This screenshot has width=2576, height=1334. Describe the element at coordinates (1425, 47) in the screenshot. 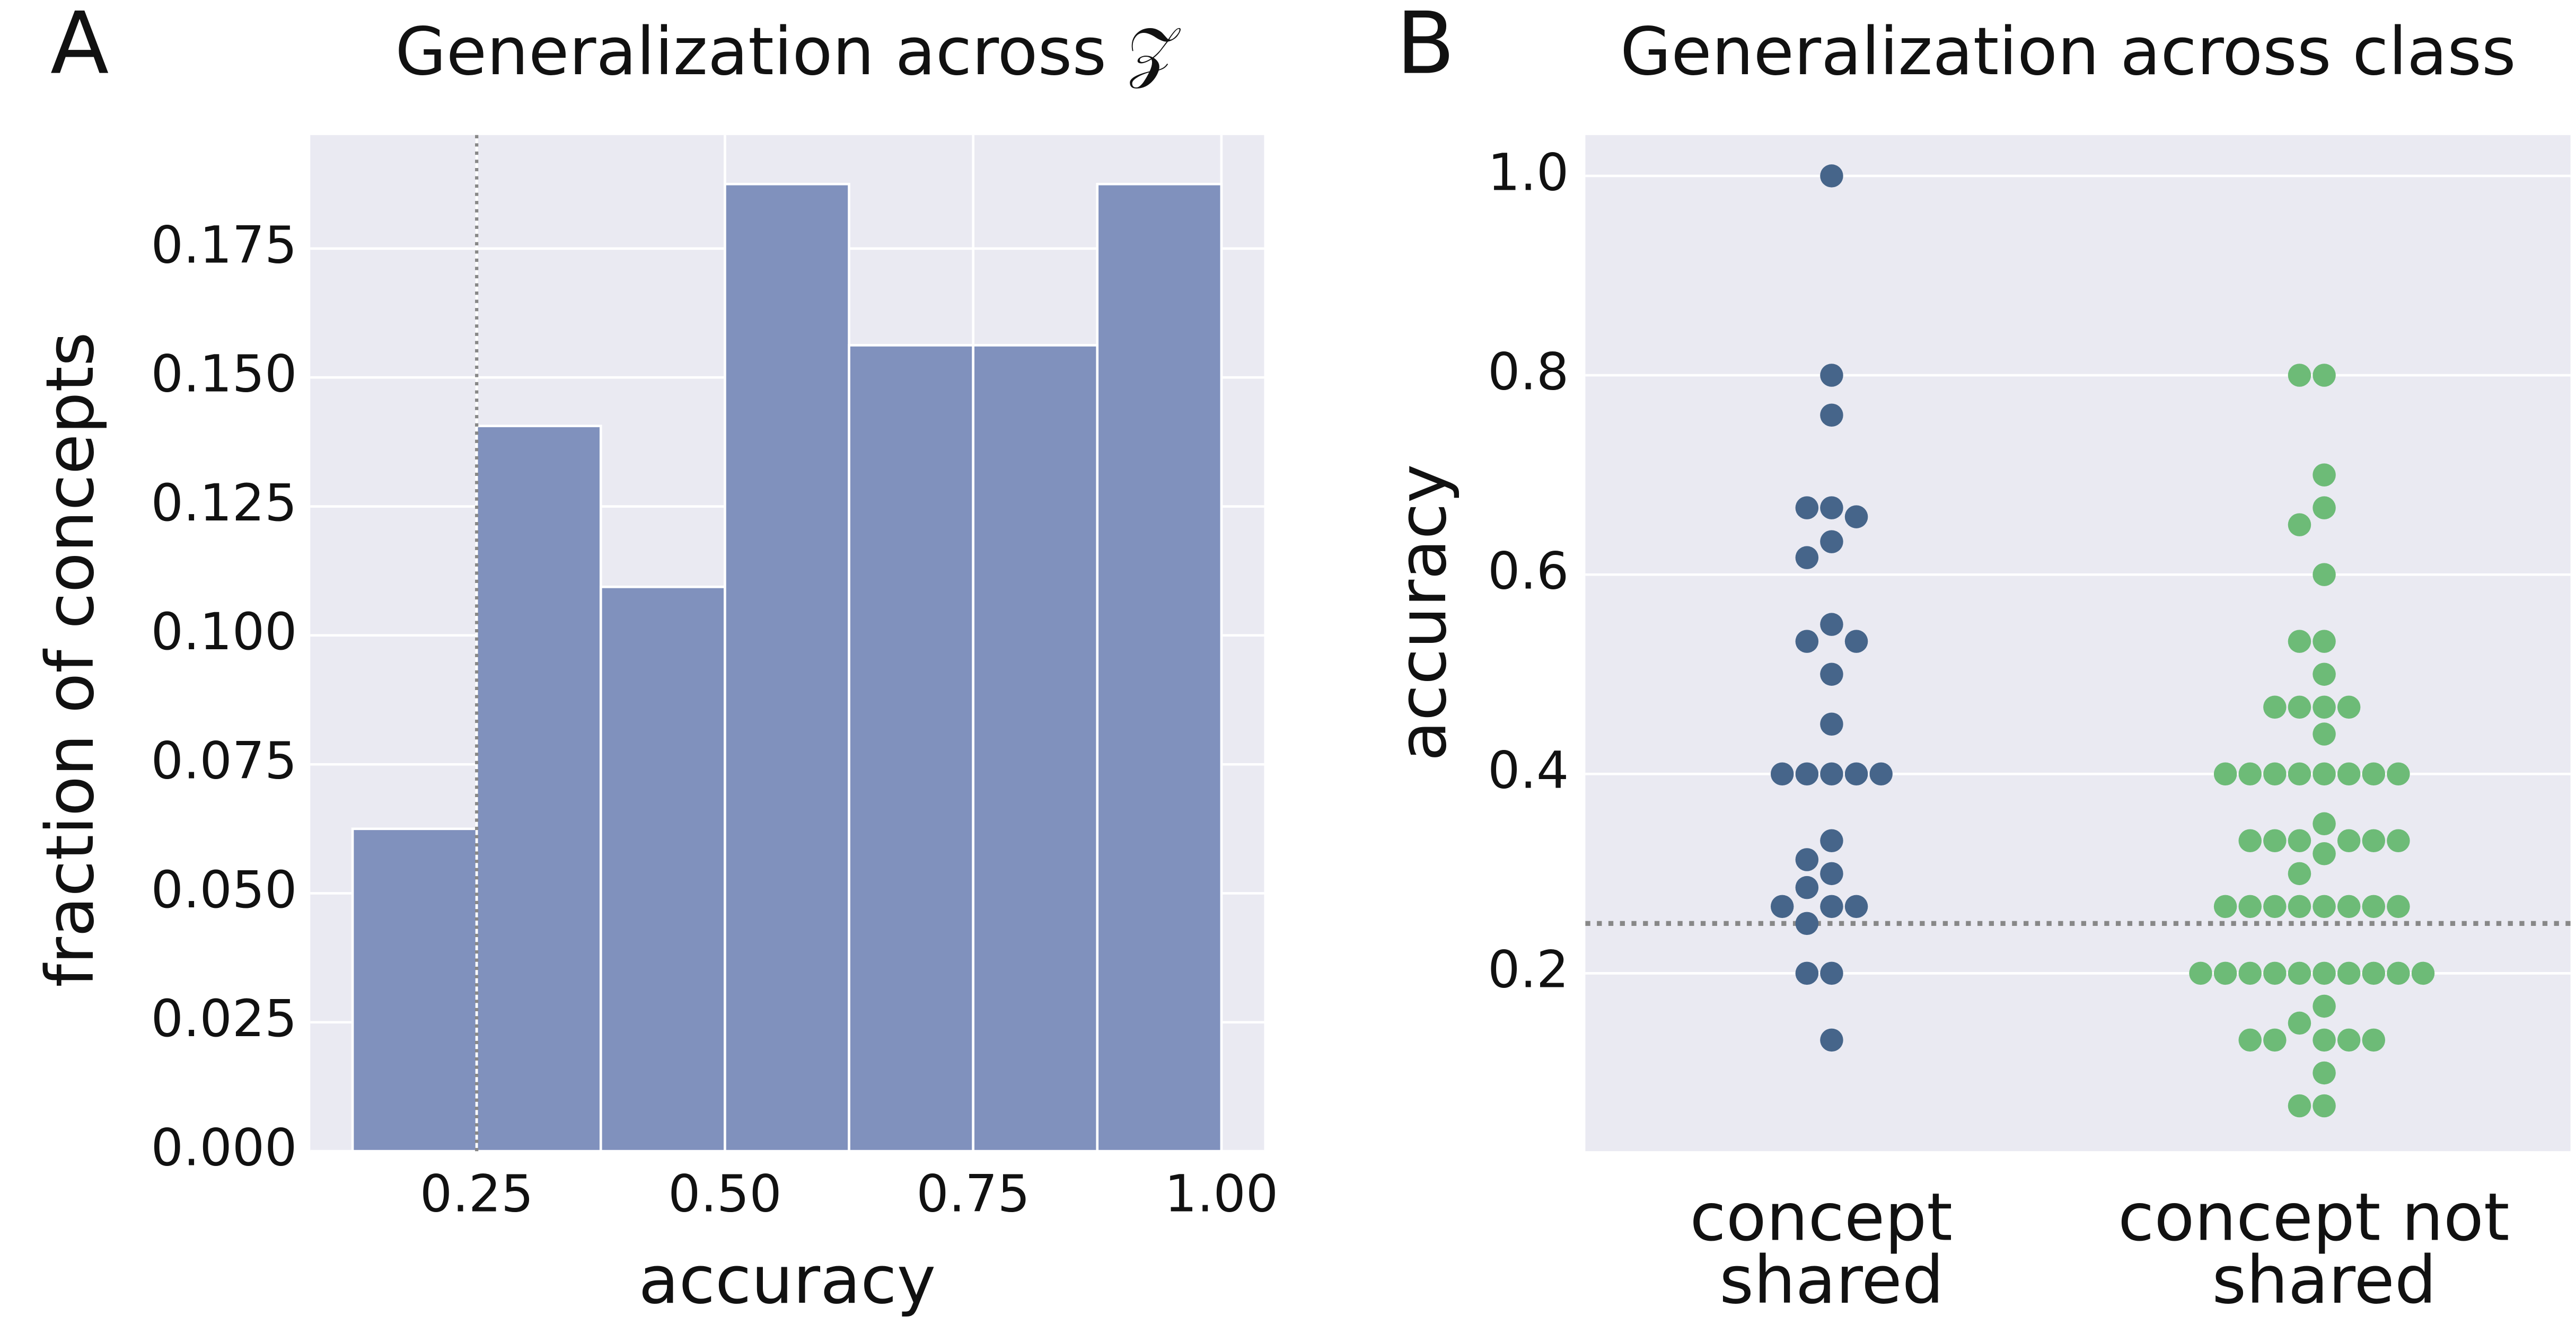

I see `panel-label: B` at that location.